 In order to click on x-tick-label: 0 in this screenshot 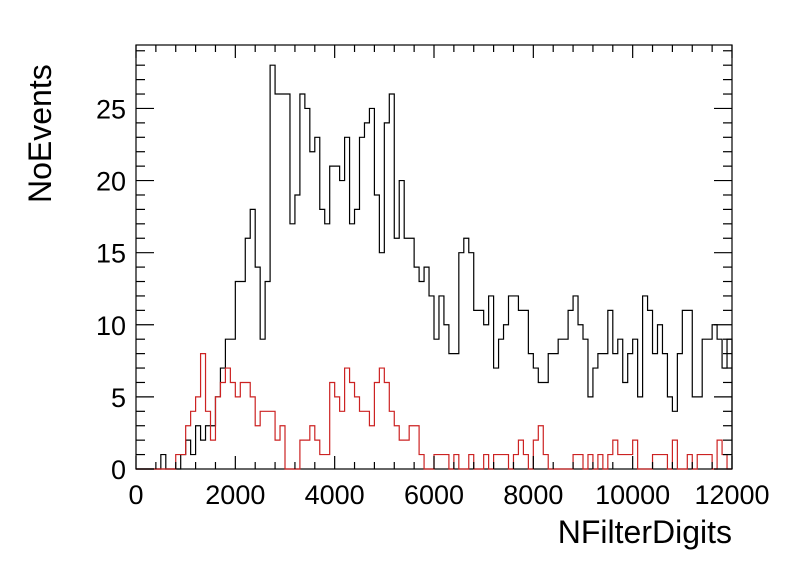, I will do `click(135, 495)`.